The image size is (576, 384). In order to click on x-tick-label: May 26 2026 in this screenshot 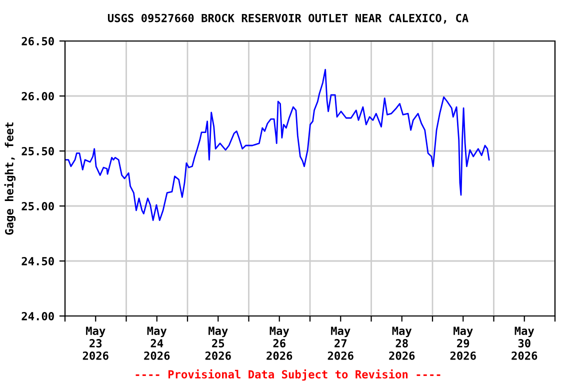, I will do `click(279, 343)`.